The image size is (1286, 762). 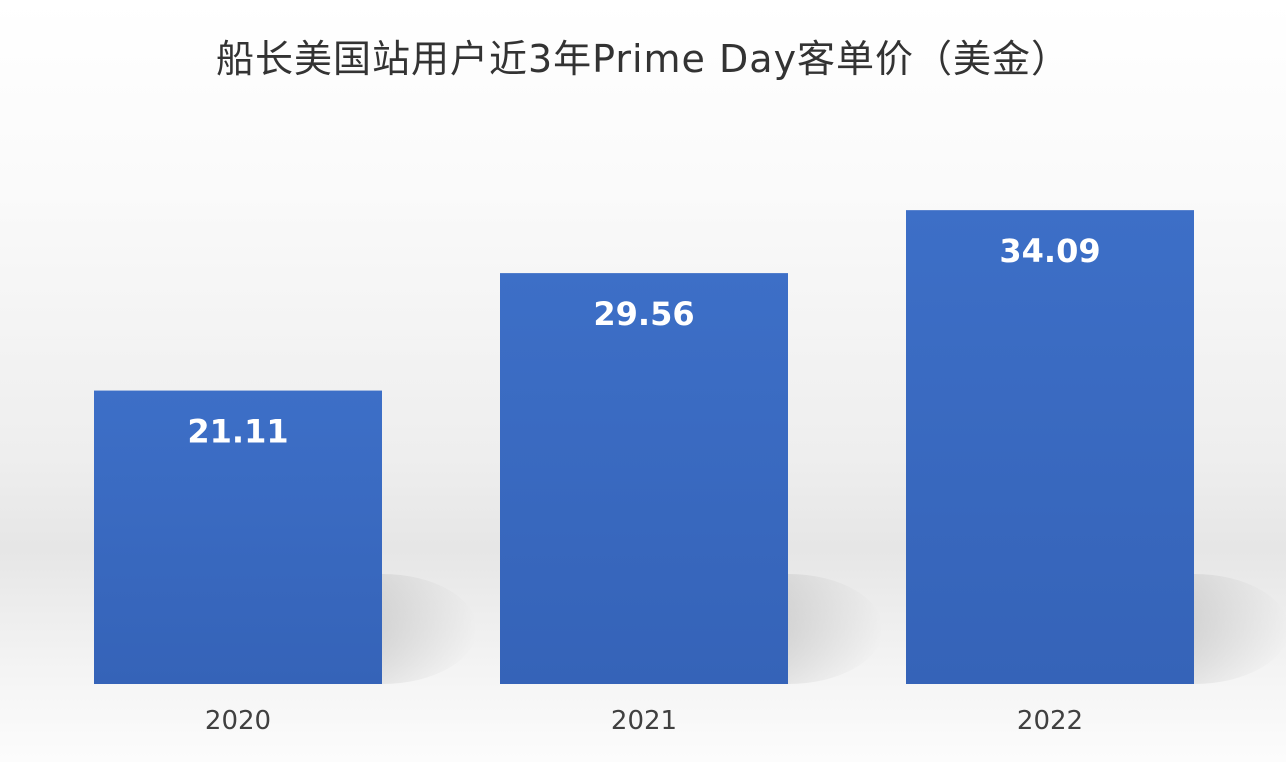 What do you see at coordinates (237, 432) in the screenshot?
I see `value-label-2020: 21.11` at bounding box center [237, 432].